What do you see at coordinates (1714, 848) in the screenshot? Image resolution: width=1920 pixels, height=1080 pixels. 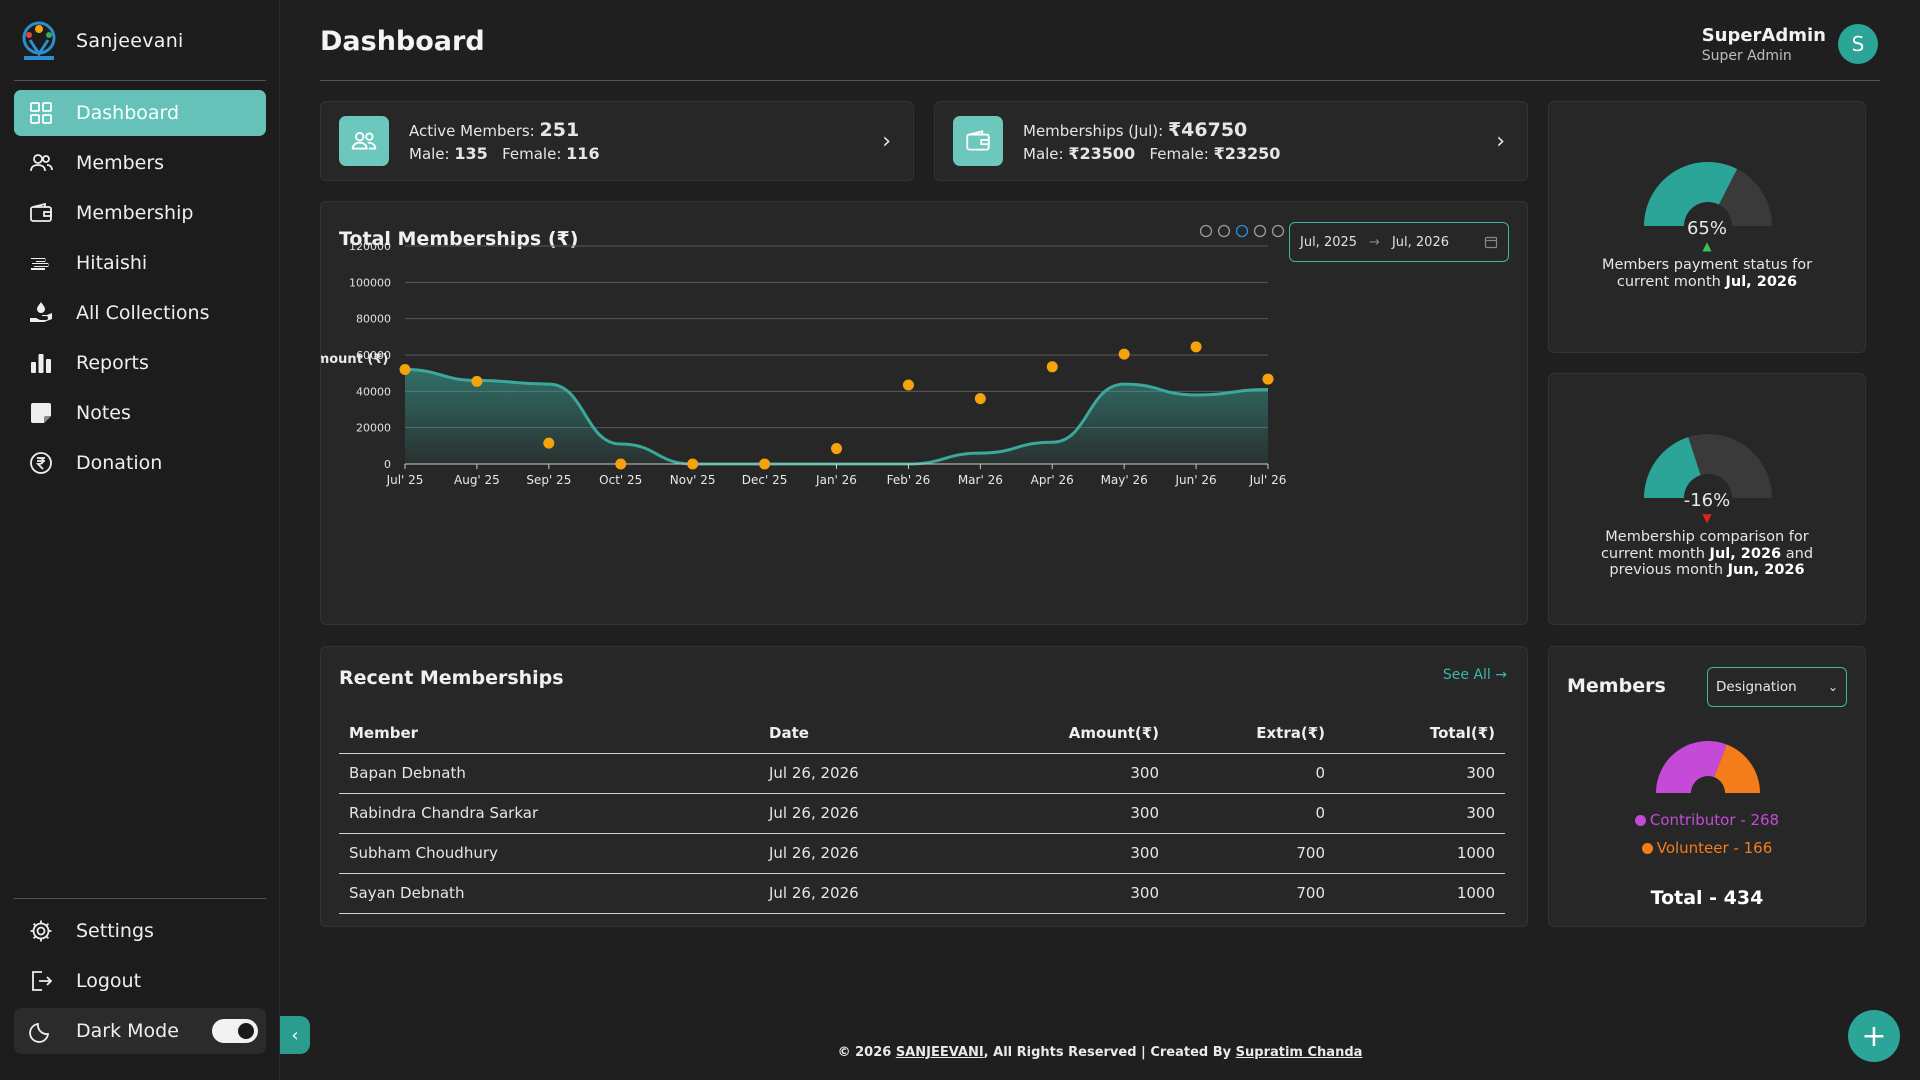 I see `legend-label: Volunteer - 166` at bounding box center [1714, 848].